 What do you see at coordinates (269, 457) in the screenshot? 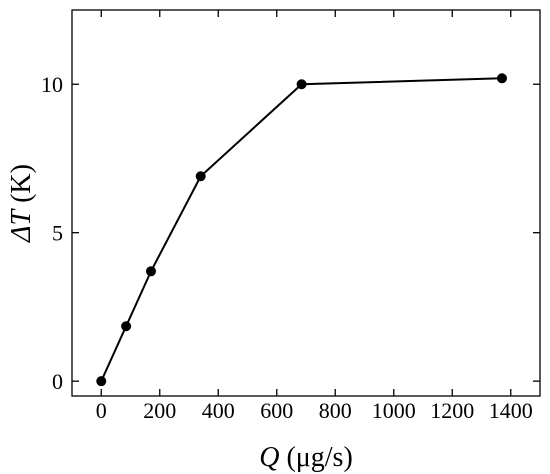
I see `x-axis-symbol: Q` at bounding box center [269, 457].